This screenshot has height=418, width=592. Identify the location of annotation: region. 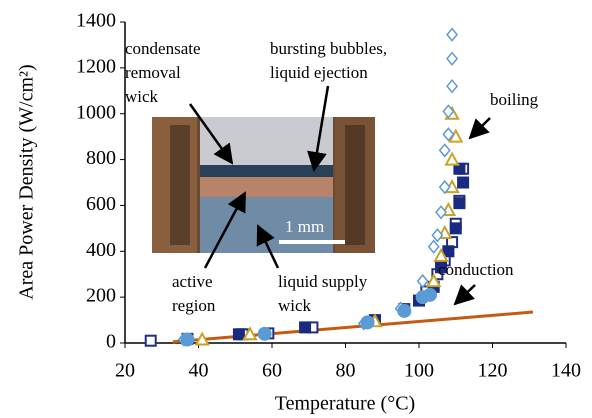
(194, 305).